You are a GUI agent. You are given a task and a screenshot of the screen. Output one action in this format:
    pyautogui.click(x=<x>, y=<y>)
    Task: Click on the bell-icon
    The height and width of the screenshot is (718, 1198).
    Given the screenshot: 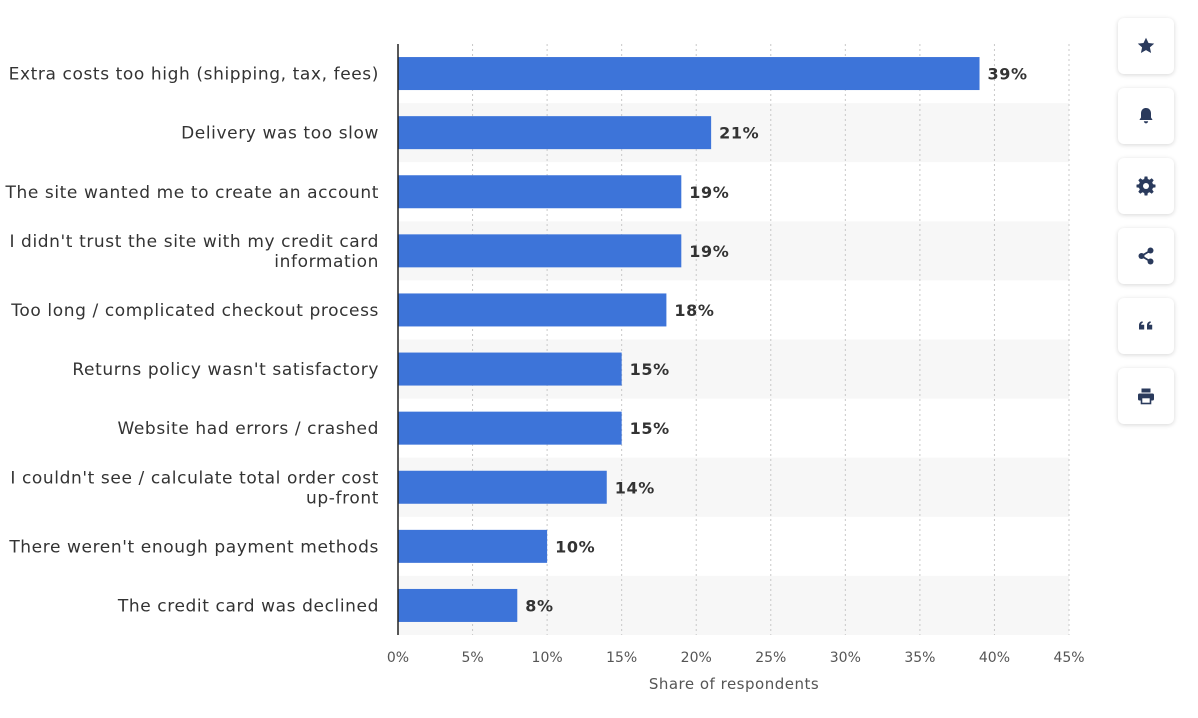 What is the action you would take?
    pyautogui.click(x=1146, y=116)
    